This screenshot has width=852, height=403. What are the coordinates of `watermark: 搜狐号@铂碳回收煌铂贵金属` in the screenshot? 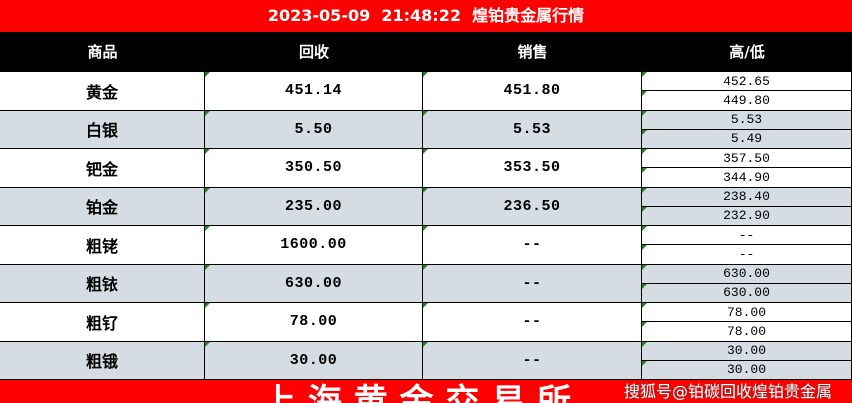 It's located at (727, 391).